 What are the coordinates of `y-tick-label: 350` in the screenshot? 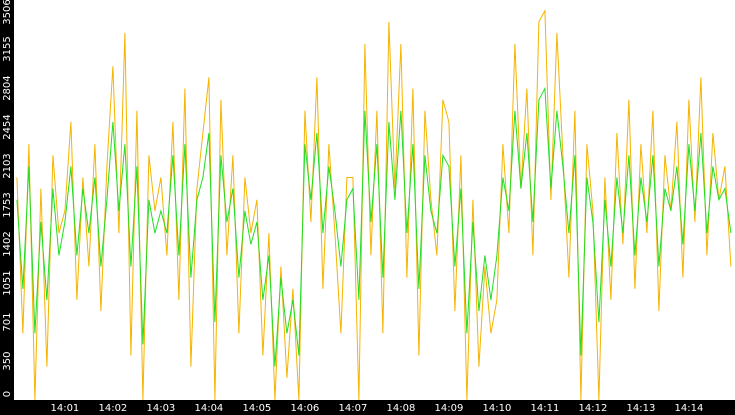 It's located at (7, 361).